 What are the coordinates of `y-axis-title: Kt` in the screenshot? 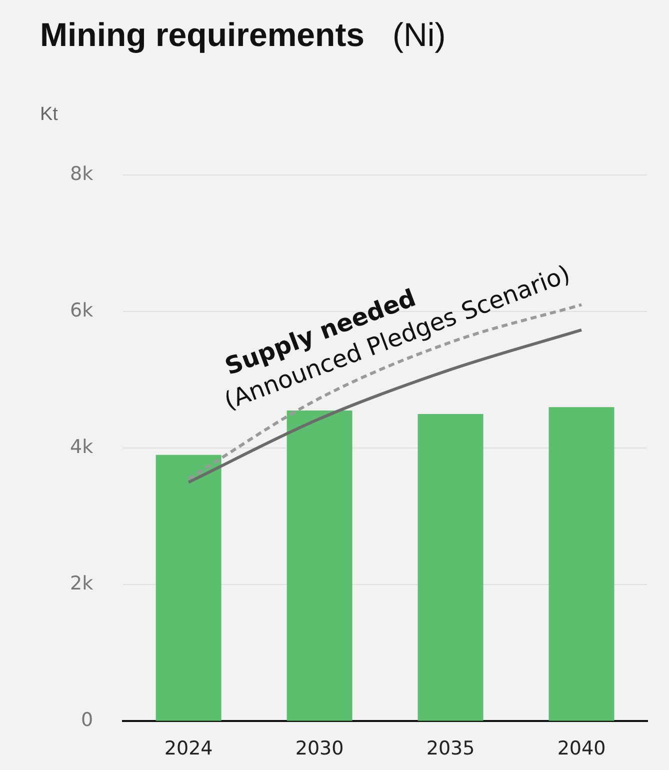 It's located at (49, 115).